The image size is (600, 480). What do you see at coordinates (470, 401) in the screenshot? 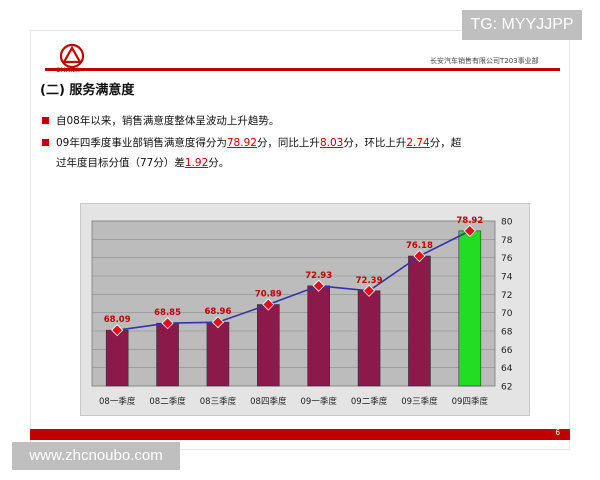
I see `x-tick-label: 09四季度` at bounding box center [470, 401].